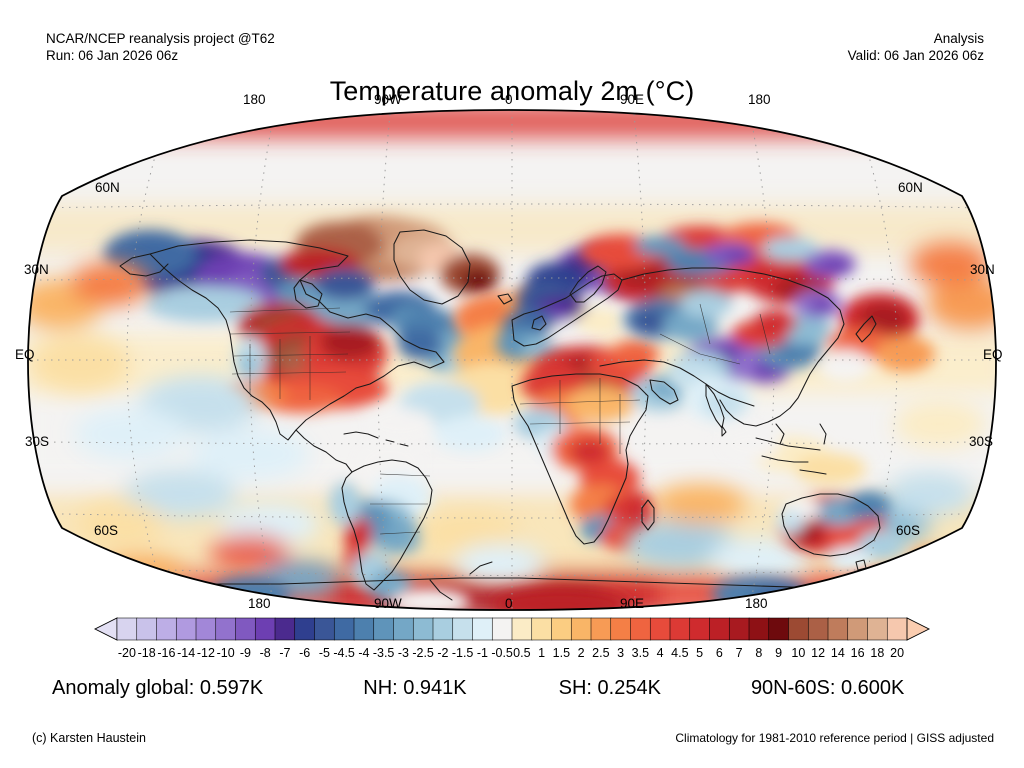  What do you see at coordinates (89, 738) in the screenshot?
I see `copyright-label: (c) Karsten Haustein` at bounding box center [89, 738].